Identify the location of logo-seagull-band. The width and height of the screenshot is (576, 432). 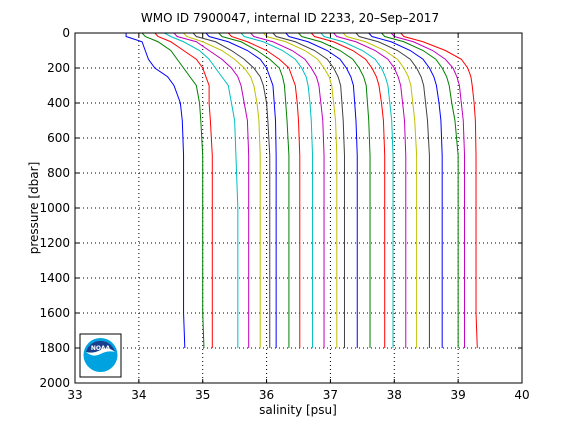
(100, 346).